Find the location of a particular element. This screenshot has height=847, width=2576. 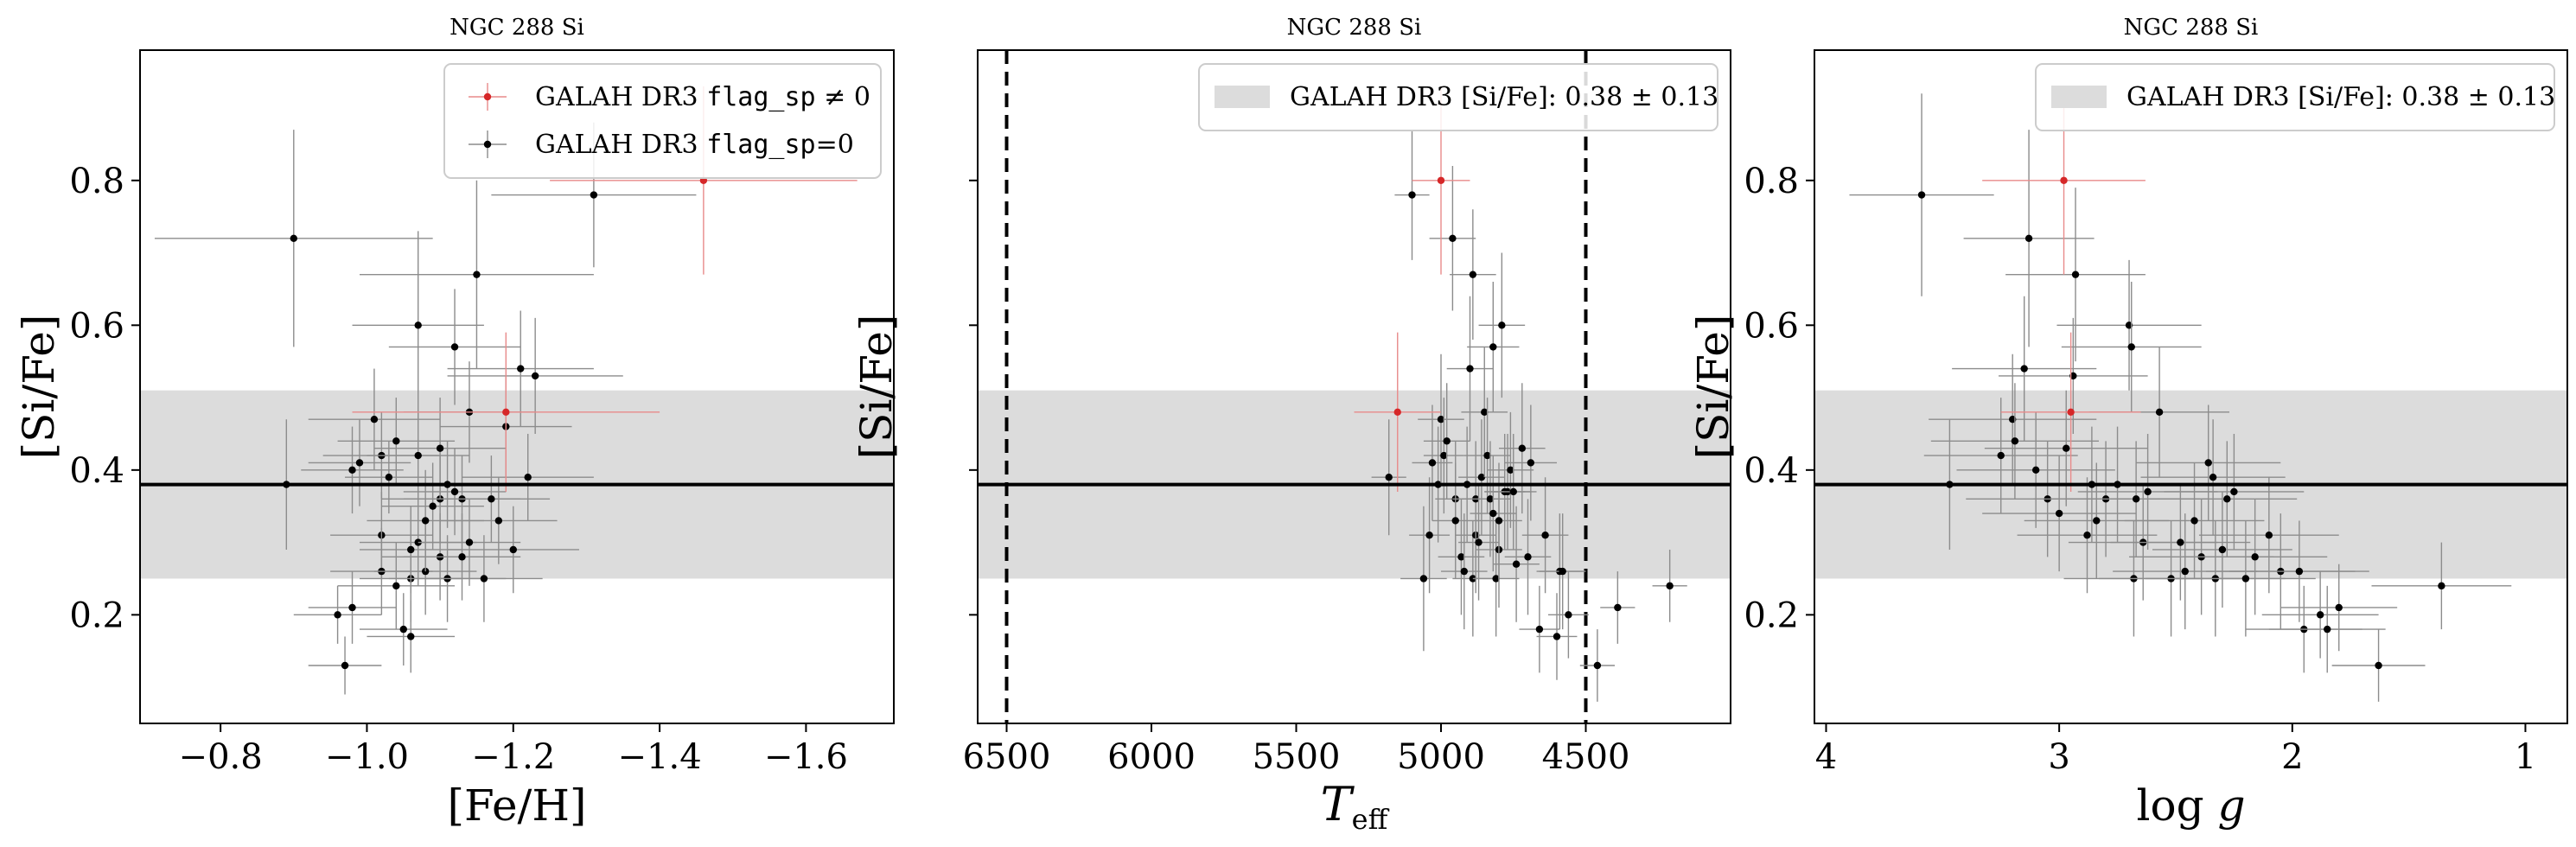

x-tick-label: 1 is located at coordinates (2525, 757).